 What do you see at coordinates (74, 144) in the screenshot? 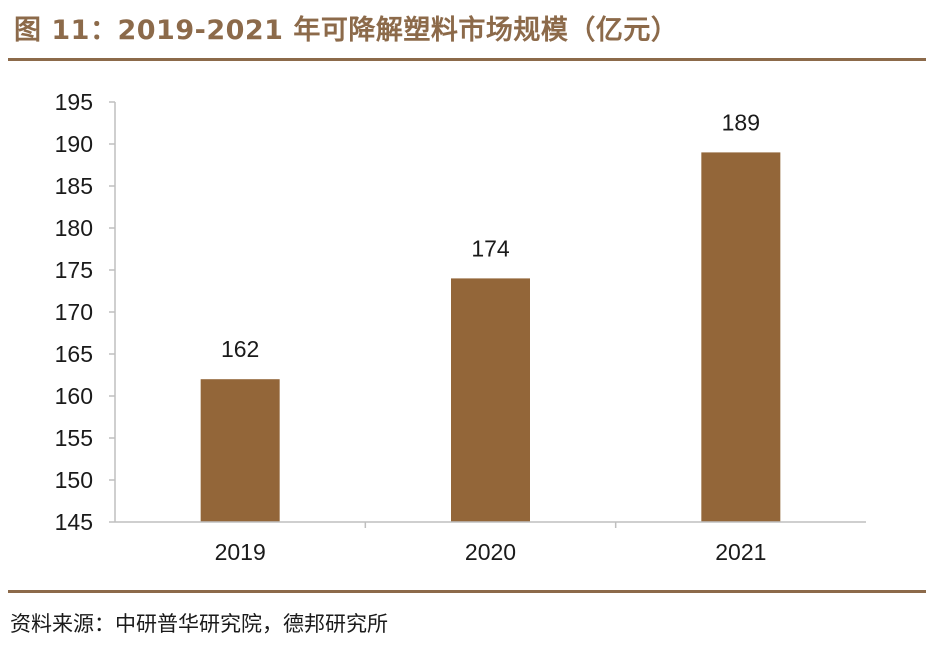
I see `y-tick-label: 190` at bounding box center [74, 144].